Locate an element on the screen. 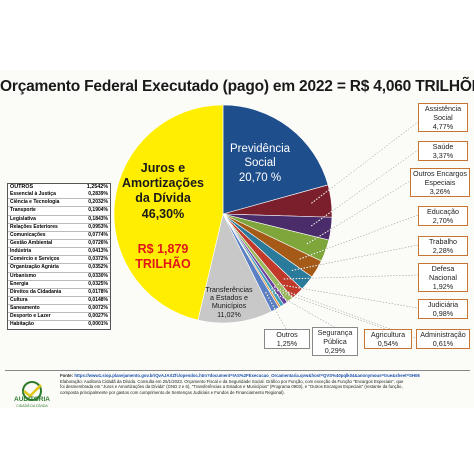  callout-trabalho: Trabalho 2,28% is located at coordinates (443, 246).